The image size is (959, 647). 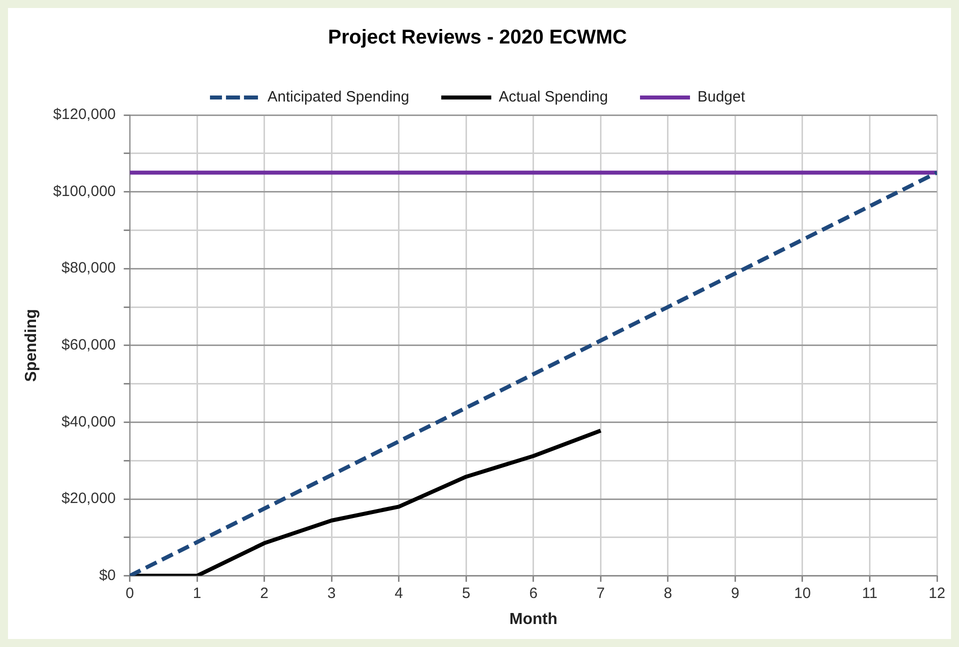 What do you see at coordinates (197, 593) in the screenshot?
I see `x-tick-label: 1` at bounding box center [197, 593].